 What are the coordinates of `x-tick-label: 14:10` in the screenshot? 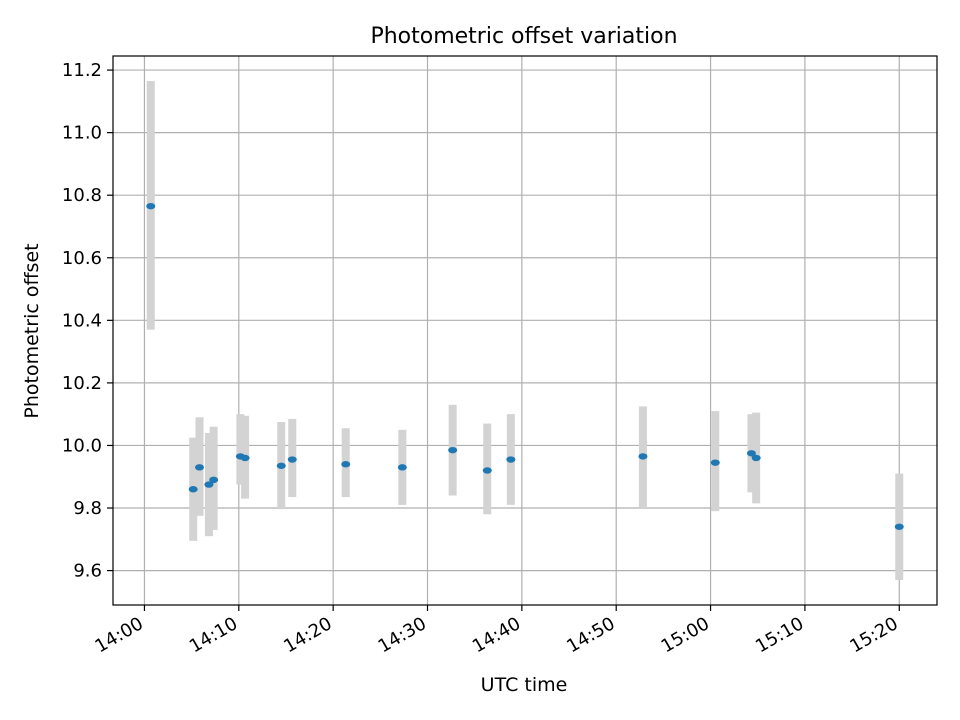 It's located at (213, 635).